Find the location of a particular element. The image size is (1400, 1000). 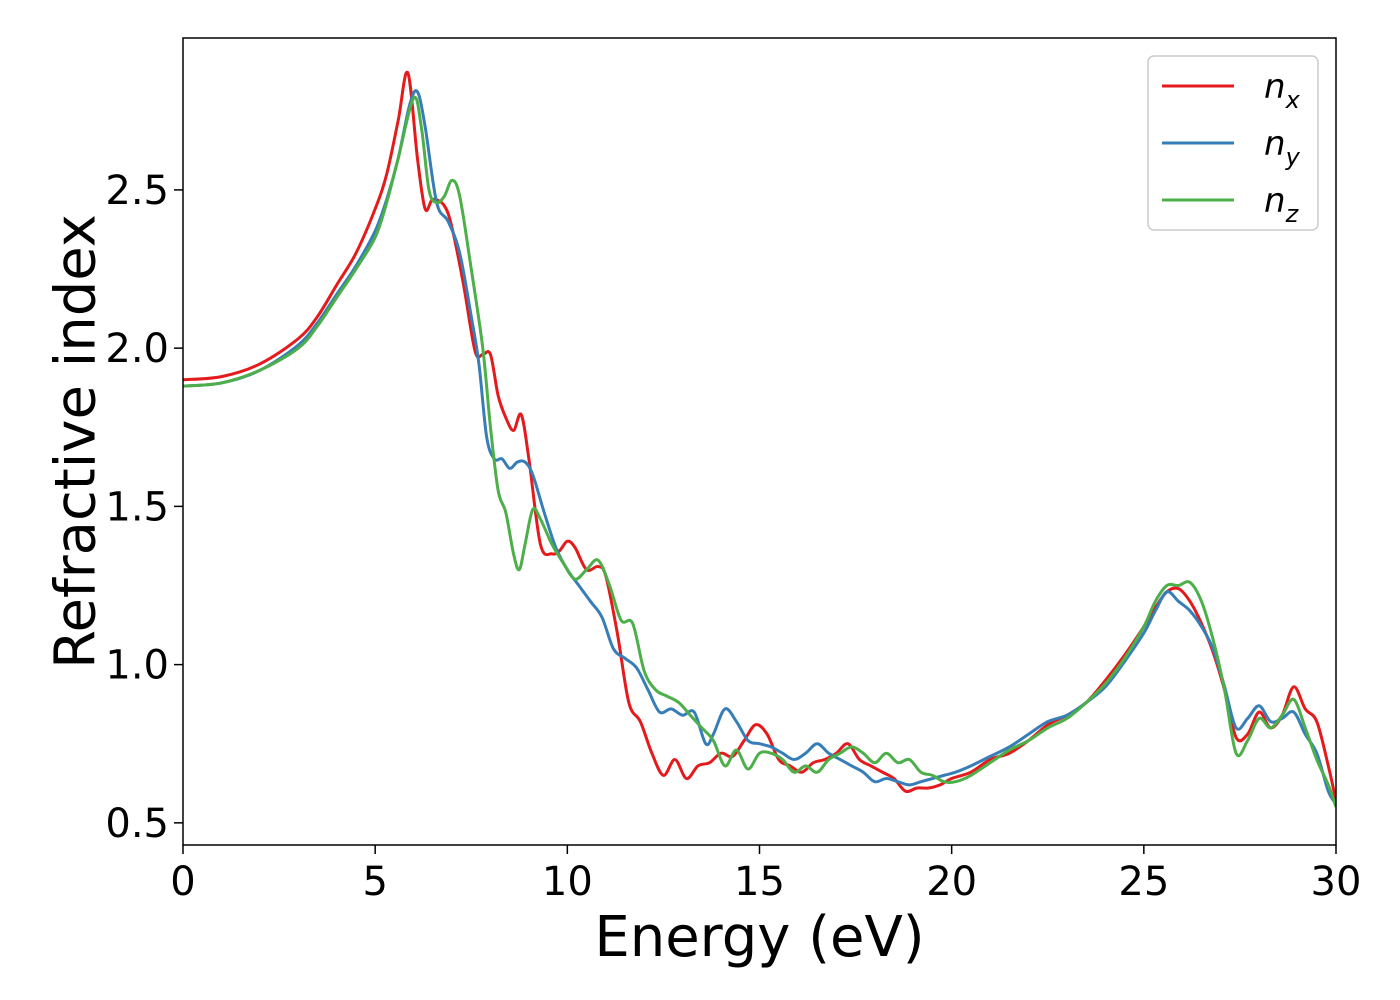

x-tick-label: 15 is located at coordinates (759, 882).